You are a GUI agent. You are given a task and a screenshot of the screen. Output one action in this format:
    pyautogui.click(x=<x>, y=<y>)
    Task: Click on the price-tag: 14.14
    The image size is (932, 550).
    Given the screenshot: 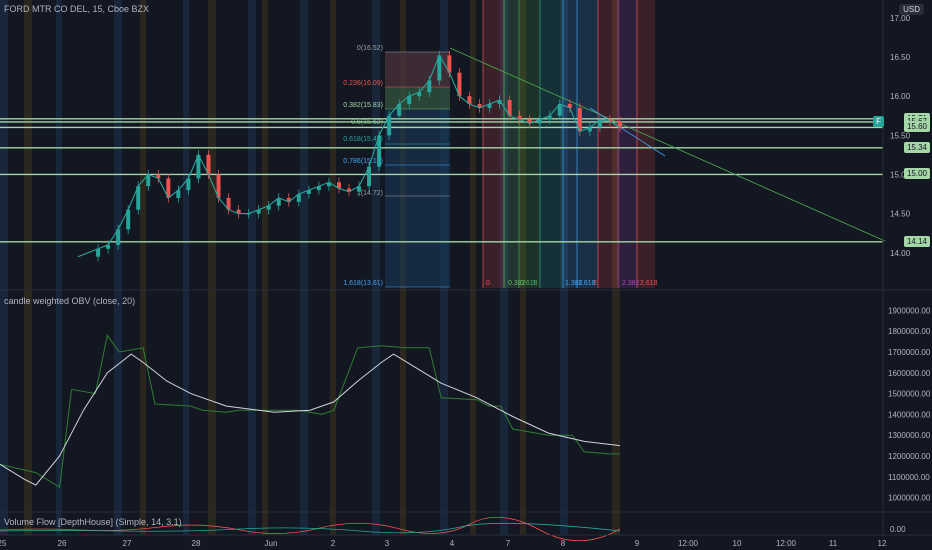 What is the action you would take?
    pyautogui.click(x=916, y=241)
    